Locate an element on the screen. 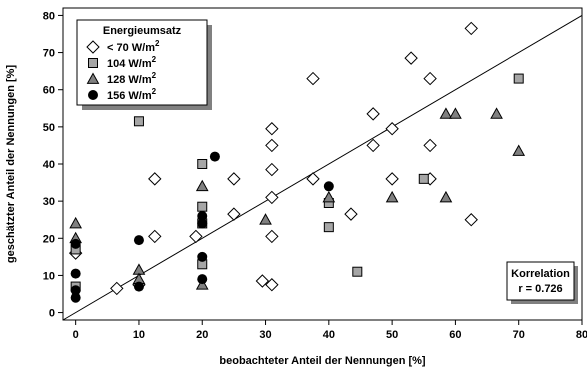 This screenshot has width=587, height=367. correlation-value: r = 0.726 is located at coordinates (540, 289).